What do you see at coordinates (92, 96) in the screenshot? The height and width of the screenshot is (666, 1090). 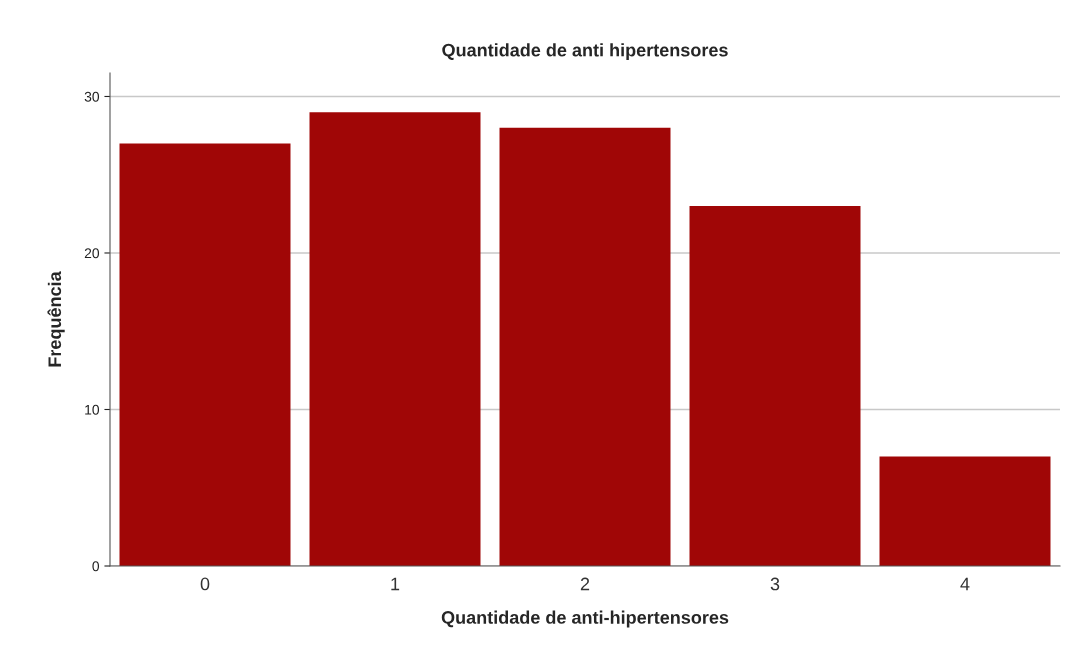 I see `y-tick-label: 30` at bounding box center [92, 96].